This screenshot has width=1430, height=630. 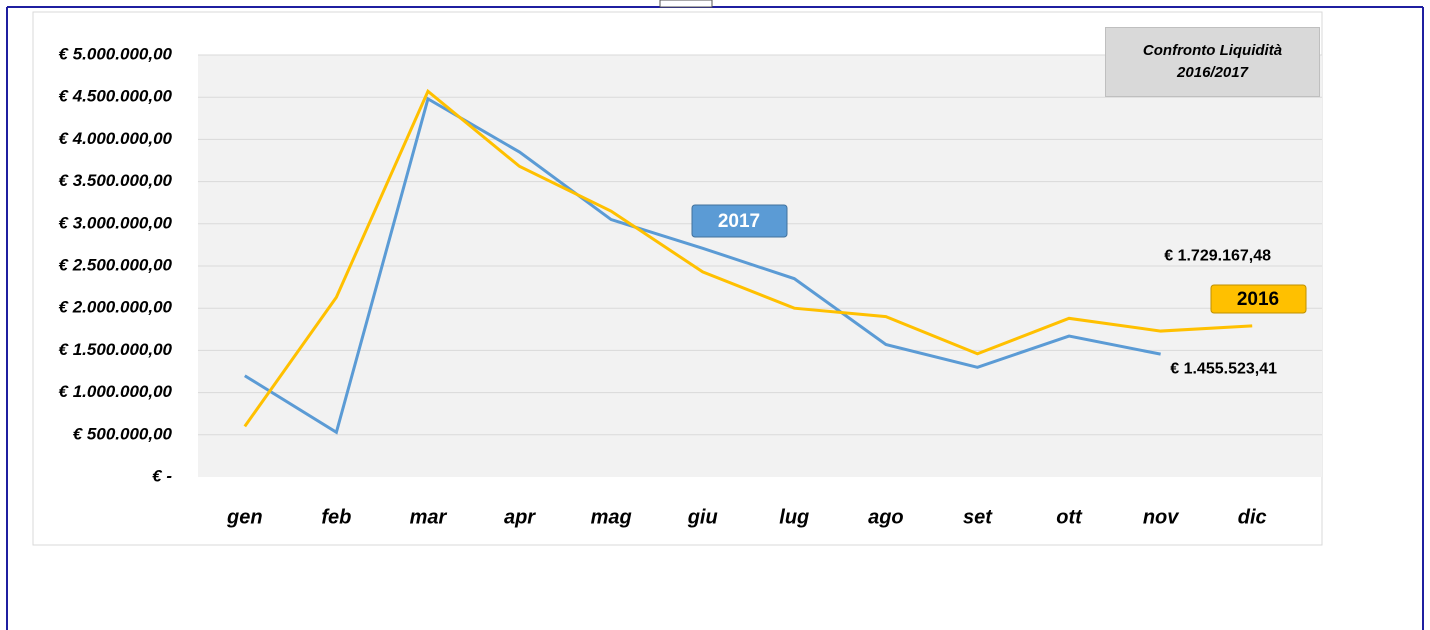 What do you see at coordinates (1069, 517) in the screenshot?
I see `x-tick-label: ott` at bounding box center [1069, 517].